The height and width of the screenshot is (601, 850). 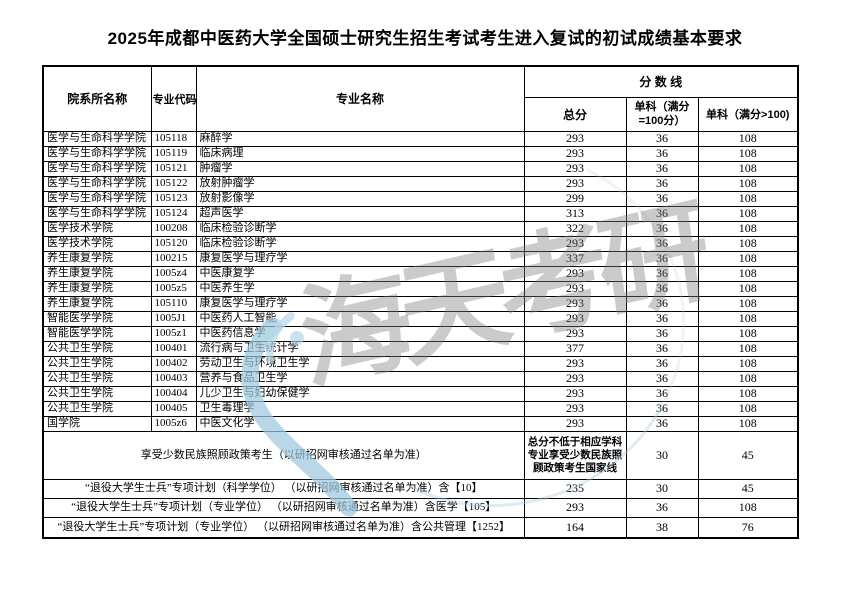 I want to click on table-row: 智能医学学院 1005z1 中医药信息学 293 36 108, so click(x=420, y=333).